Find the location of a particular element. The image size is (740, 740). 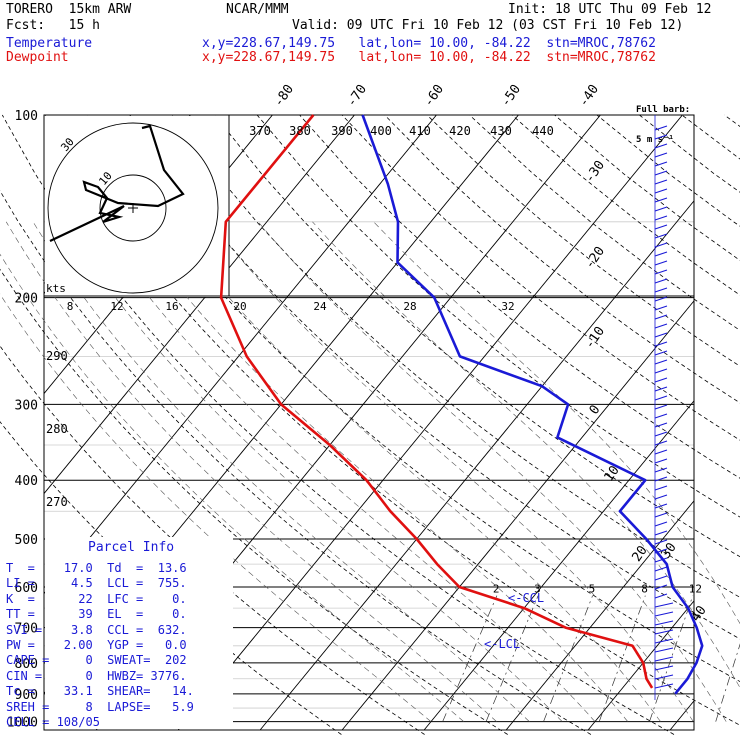

parcel-info-row: TT = 39 EL = 0. is located at coordinates (96, 614).